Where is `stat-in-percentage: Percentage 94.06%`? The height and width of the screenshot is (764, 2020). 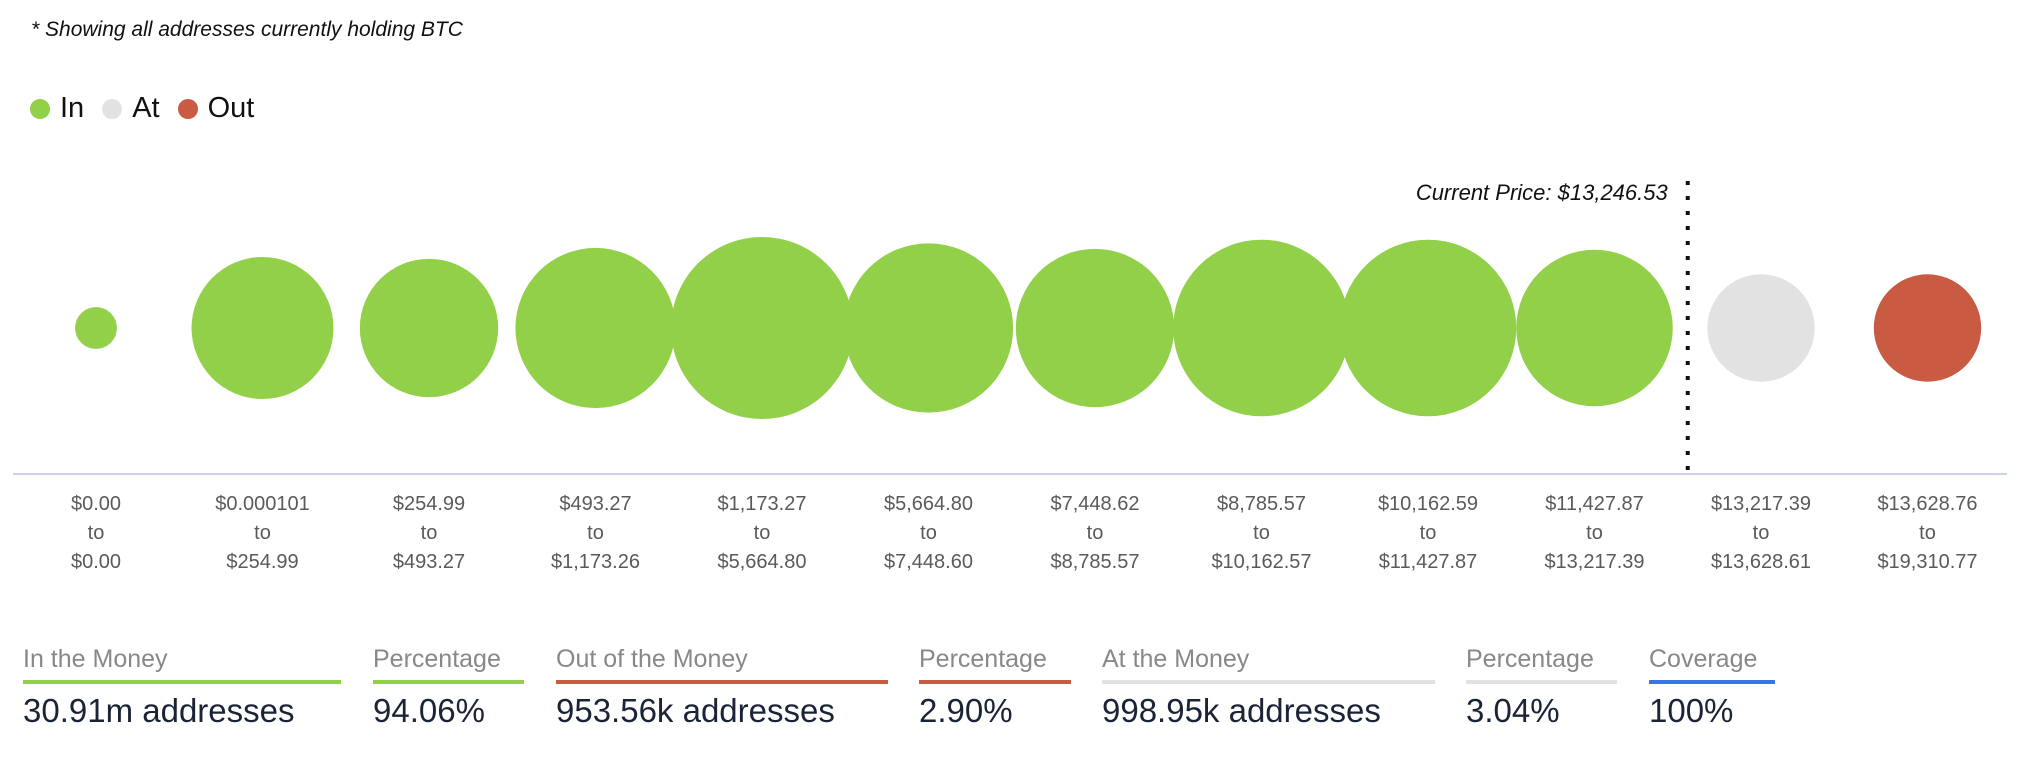 stat-in-percentage: Percentage 94.06% is located at coordinates (448, 687).